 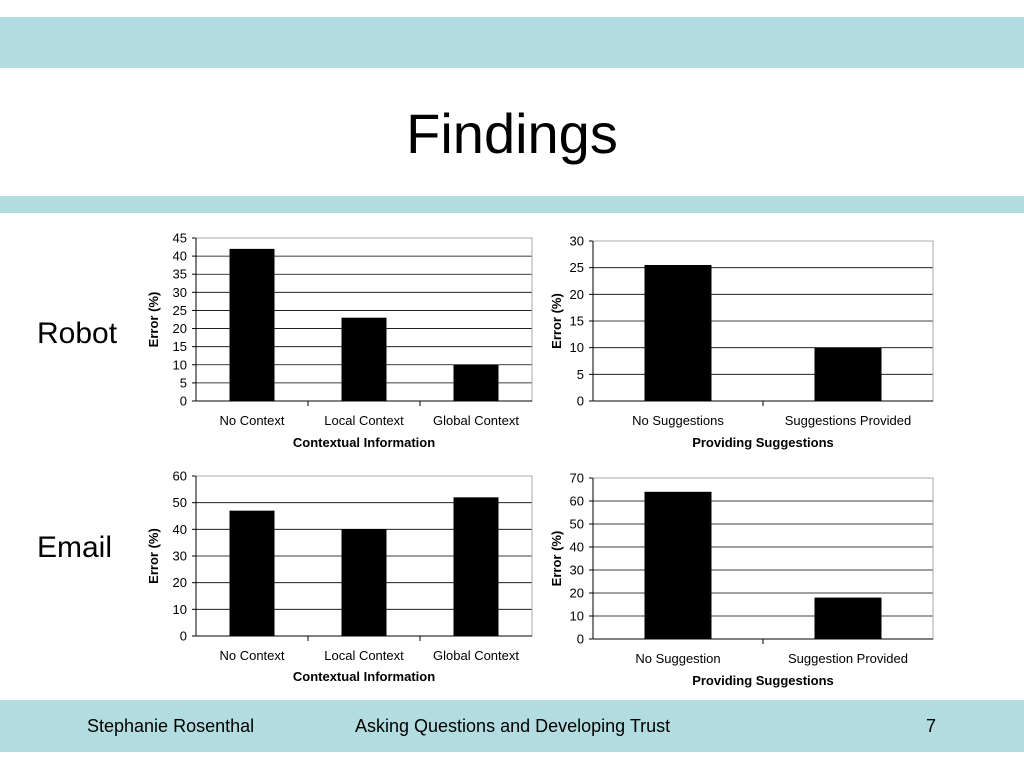 What do you see at coordinates (848, 420) in the screenshot?
I see `x-category-label: Suggestions Provided` at bounding box center [848, 420].